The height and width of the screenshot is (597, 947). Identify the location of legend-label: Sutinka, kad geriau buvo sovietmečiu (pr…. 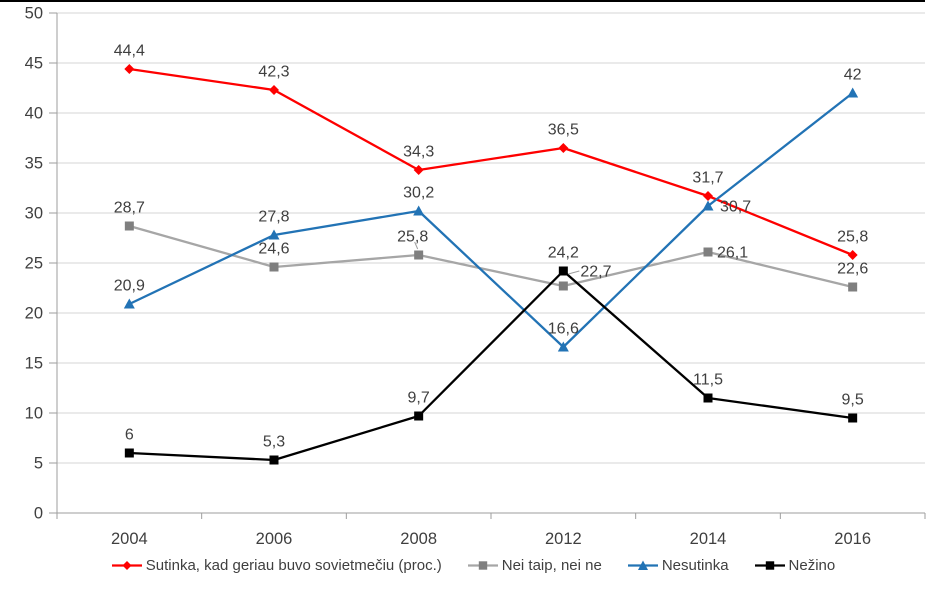
(293, 565).